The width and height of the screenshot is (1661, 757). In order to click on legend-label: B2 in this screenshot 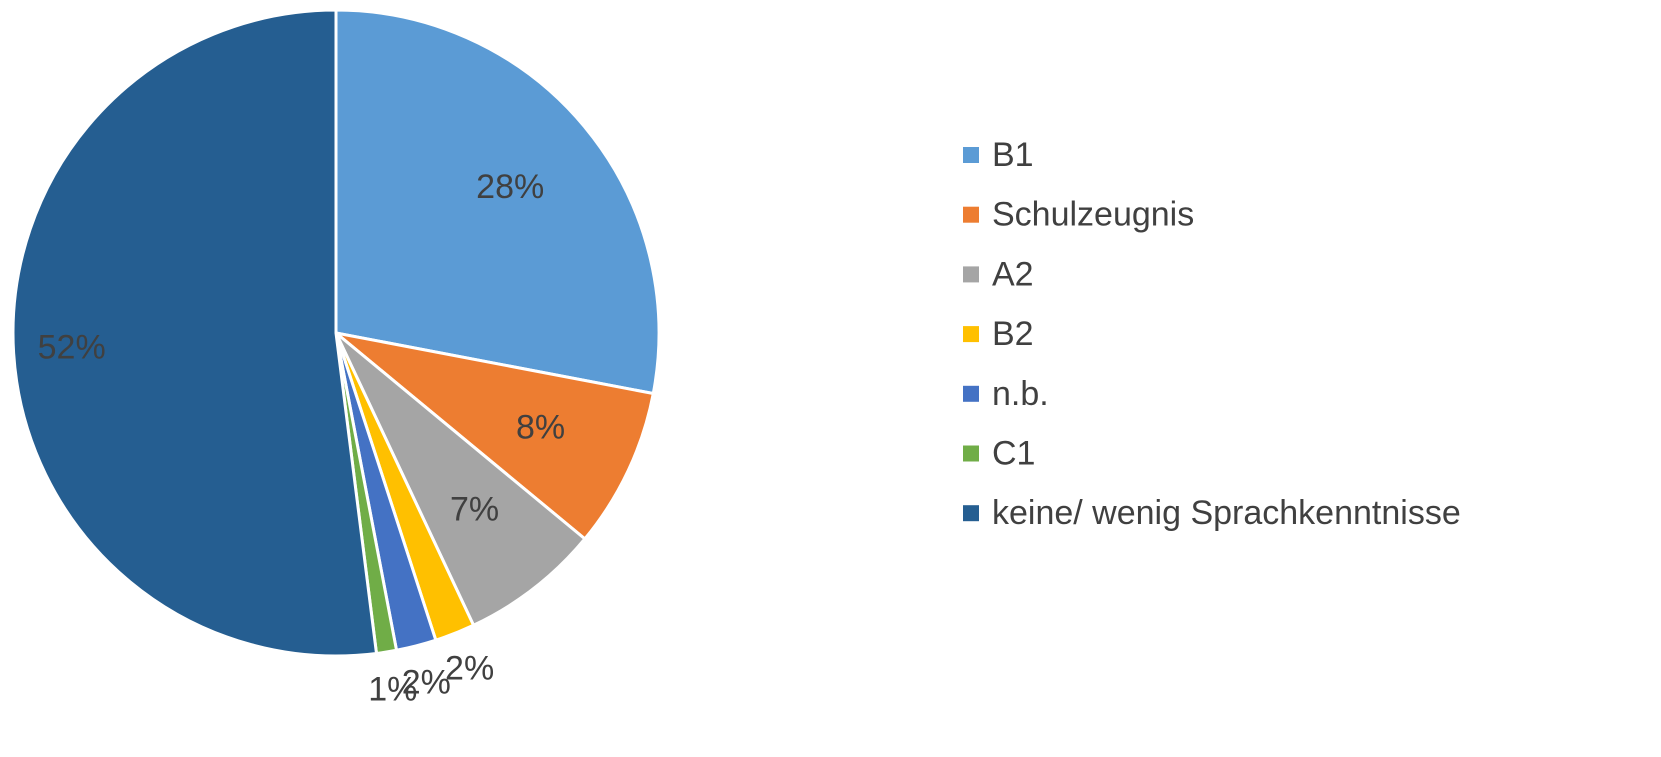, I will do `click(1013, 334)`.